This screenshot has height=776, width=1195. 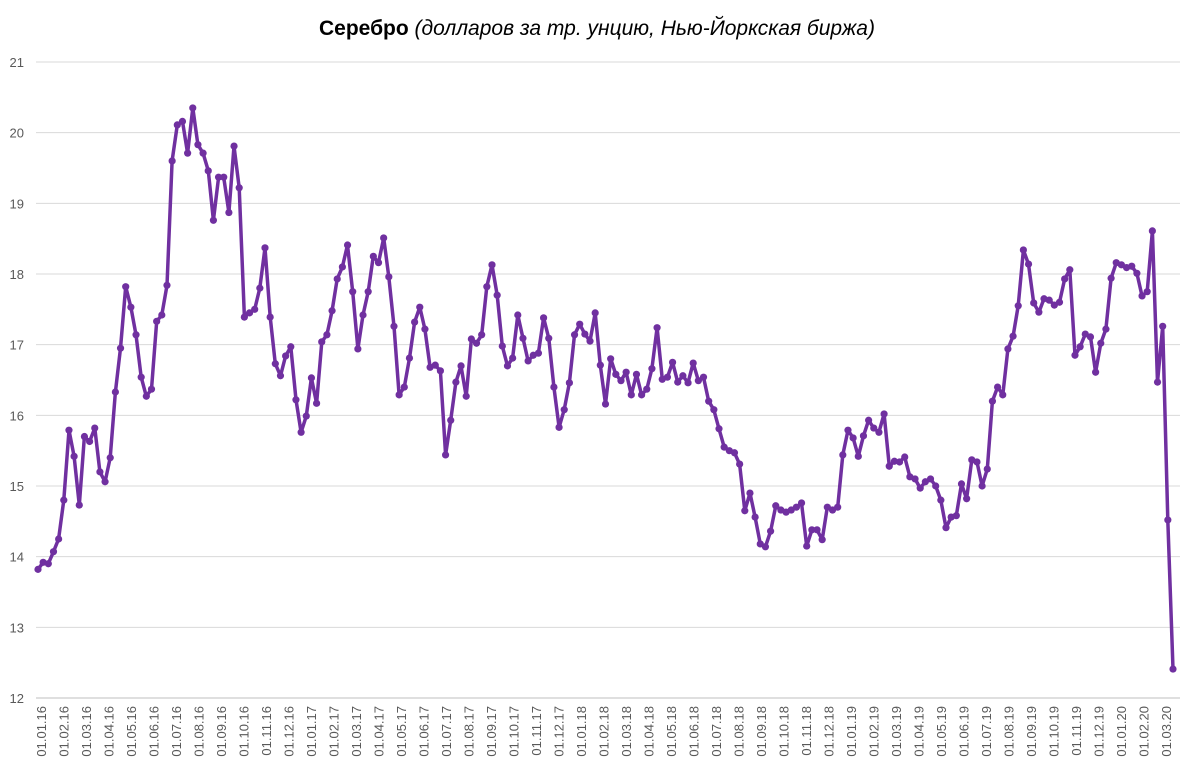 What do you see at coordinates (559, 731) in the screenshot?
I see `x-tick-label: 01.12.17` at bounding box center [559, 731].